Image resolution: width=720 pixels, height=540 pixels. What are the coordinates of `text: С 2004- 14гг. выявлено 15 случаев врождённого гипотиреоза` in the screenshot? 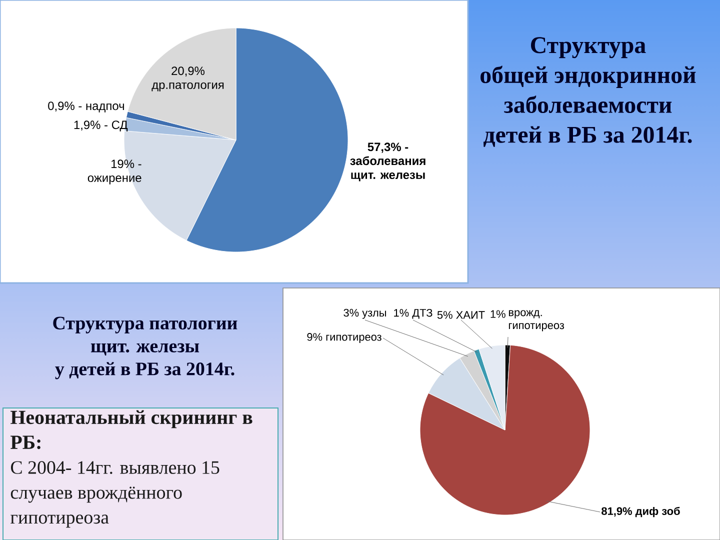 It's located at (115, 494).